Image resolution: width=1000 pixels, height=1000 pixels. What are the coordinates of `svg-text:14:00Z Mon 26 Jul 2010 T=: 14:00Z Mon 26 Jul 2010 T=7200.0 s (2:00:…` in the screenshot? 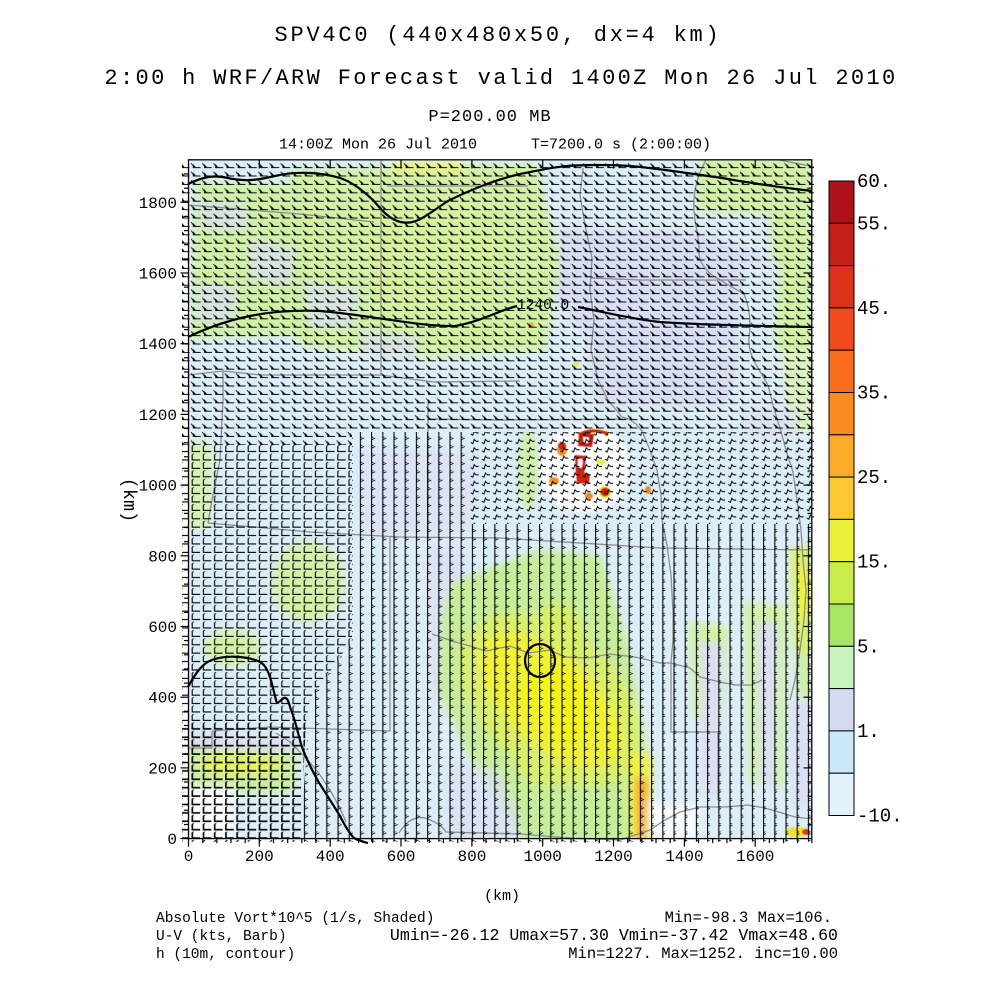 It's located at (495, 145).